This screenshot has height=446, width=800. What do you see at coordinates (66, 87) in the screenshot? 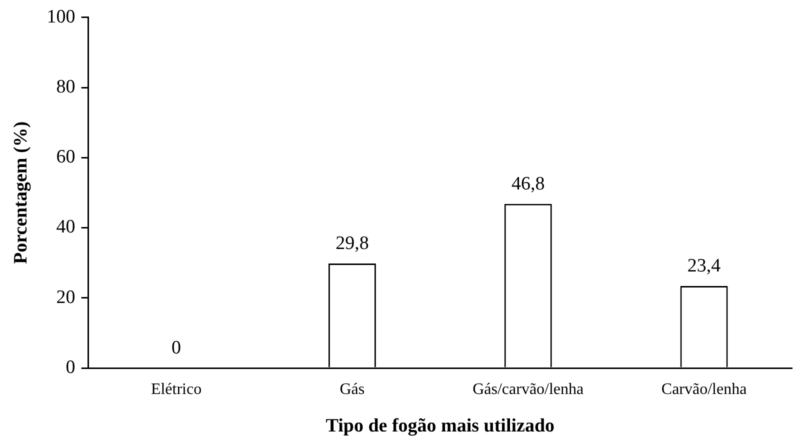
I see `y-tick-label: 80` at bounding box center [66, 87].